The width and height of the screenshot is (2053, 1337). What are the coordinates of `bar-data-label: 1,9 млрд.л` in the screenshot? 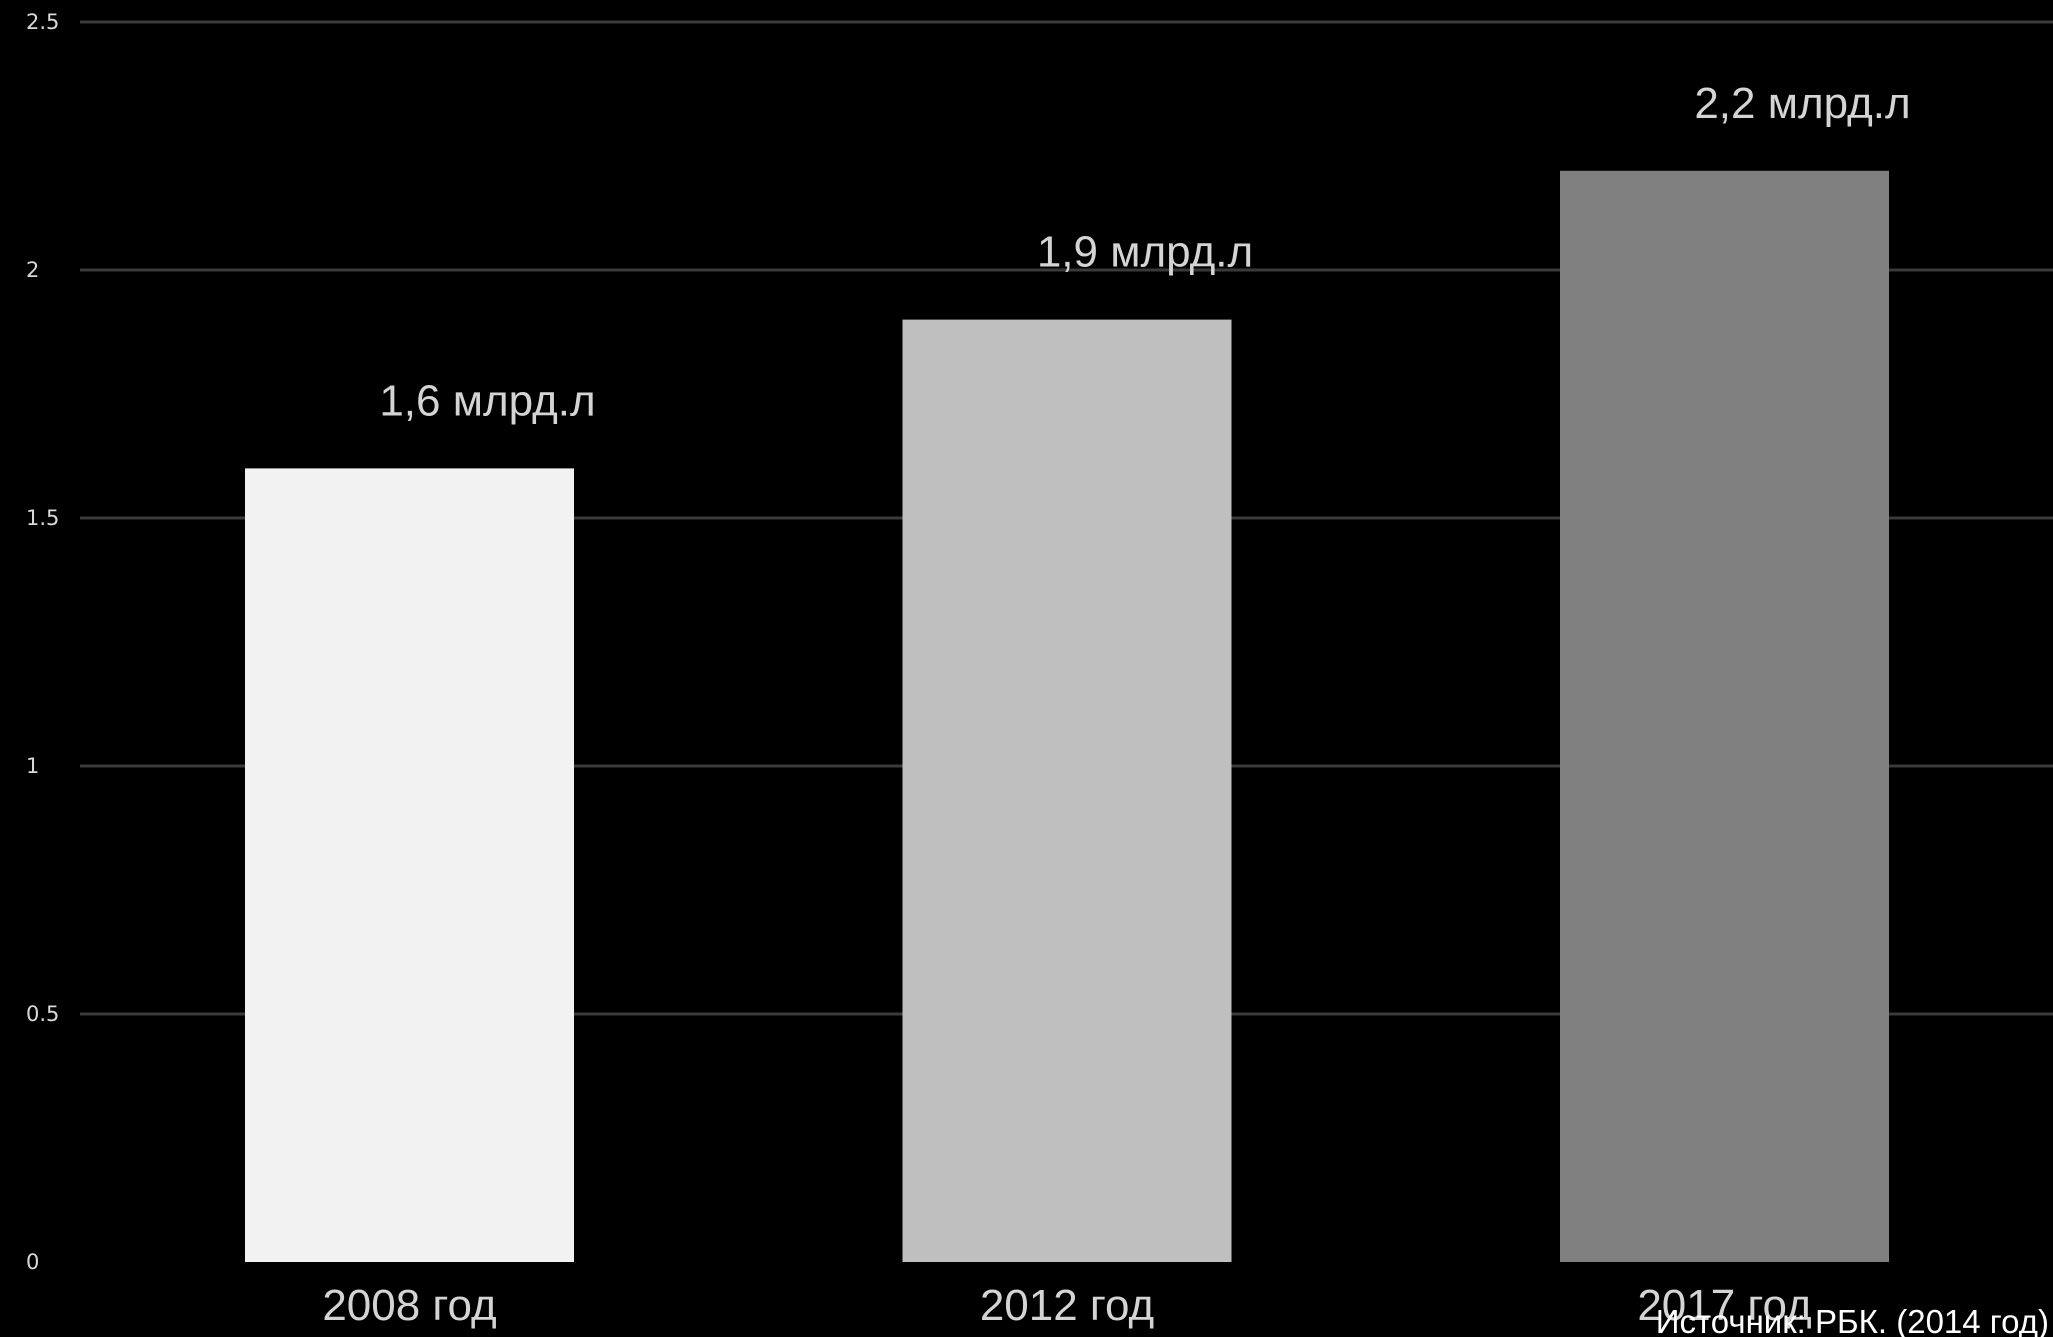 It's located at (1145, 252).